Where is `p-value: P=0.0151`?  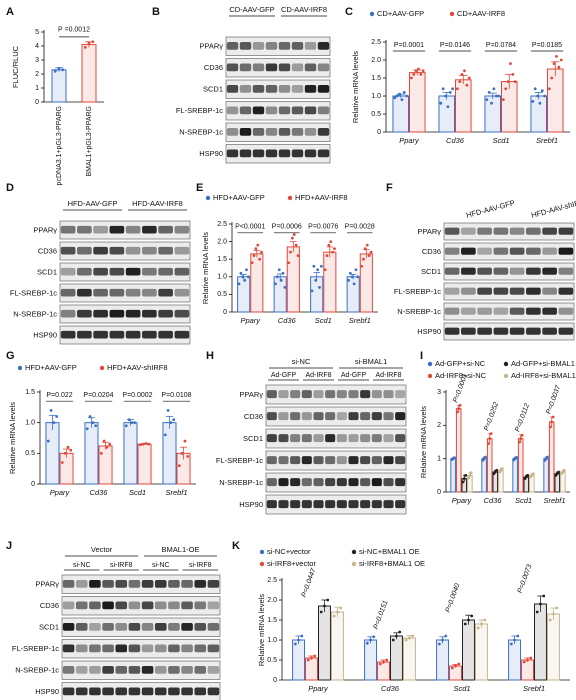
p-value: P=0.0151 is located at coordinates (381, 614).